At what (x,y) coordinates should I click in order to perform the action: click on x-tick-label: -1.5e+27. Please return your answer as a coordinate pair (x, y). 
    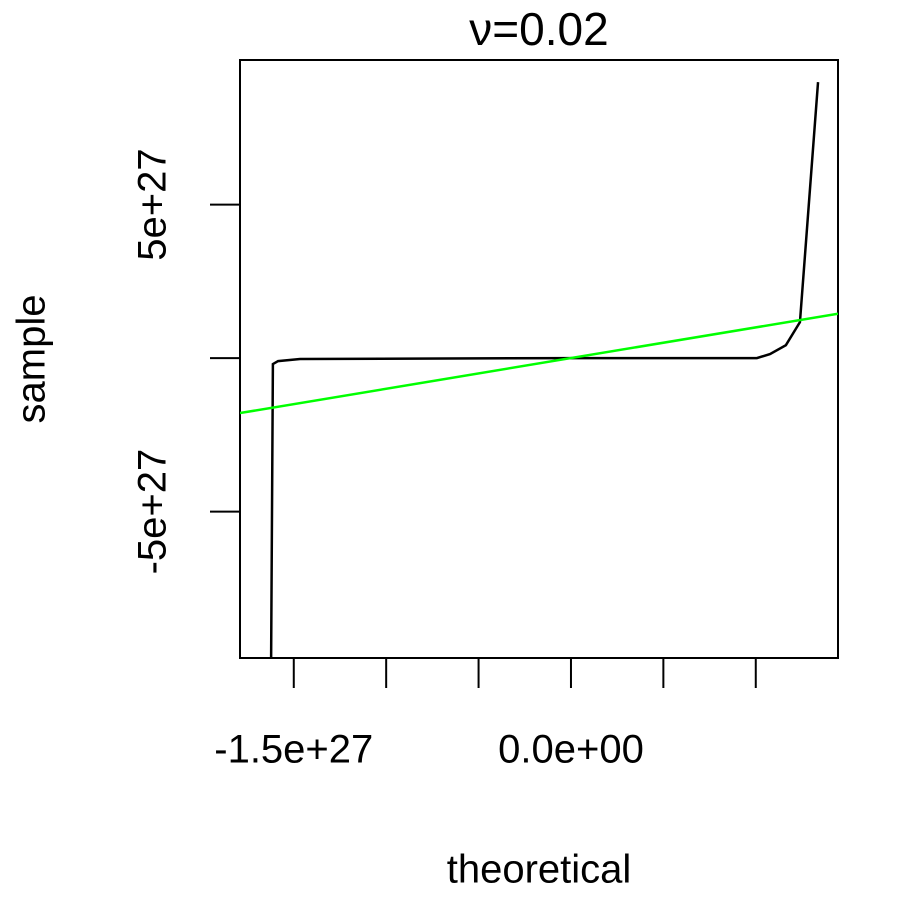
    Looking at the image, I should click on (293, 750).